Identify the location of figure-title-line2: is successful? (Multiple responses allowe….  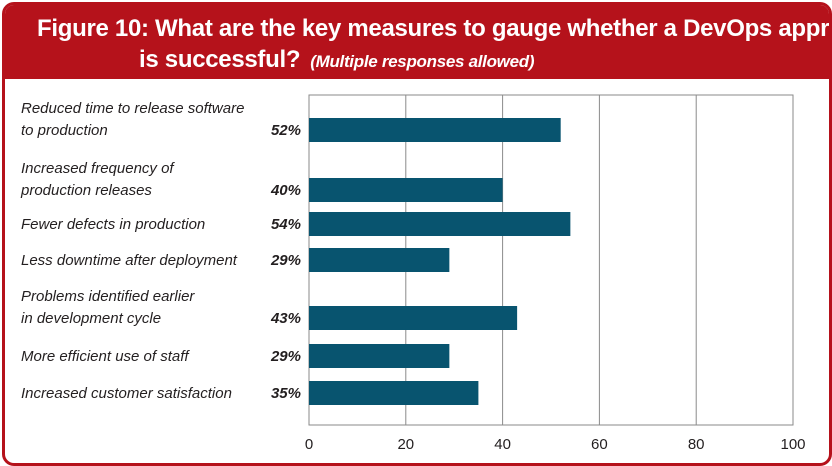
(337, 60).